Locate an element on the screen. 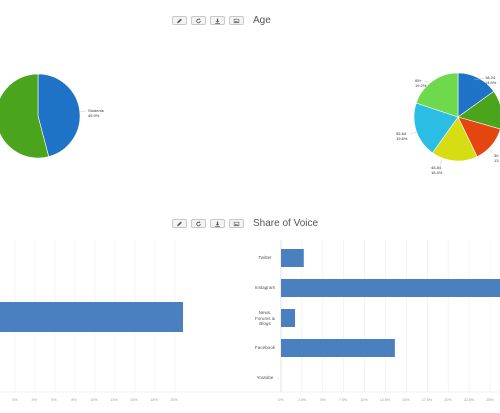  bar-facebook is located at coordinates (338, 348).